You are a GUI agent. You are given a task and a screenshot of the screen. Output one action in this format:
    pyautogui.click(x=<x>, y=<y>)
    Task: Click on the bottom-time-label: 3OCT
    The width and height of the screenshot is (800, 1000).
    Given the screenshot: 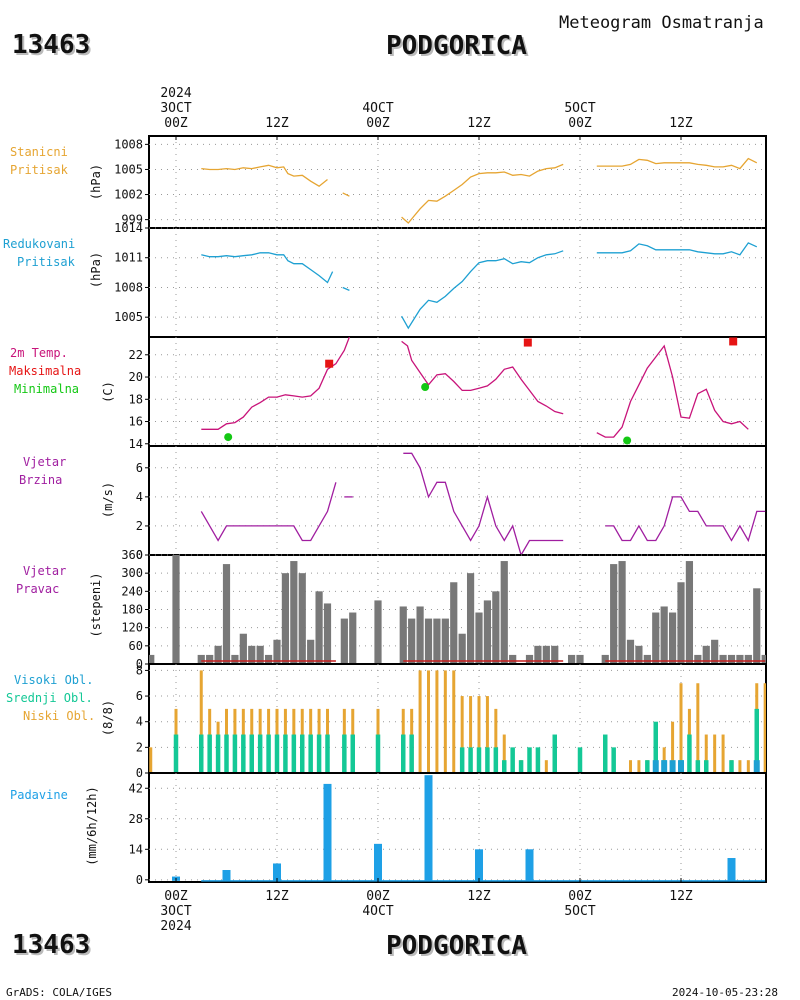 What is the action you would take?
    pyautogui.click(x=175, y=911)
    